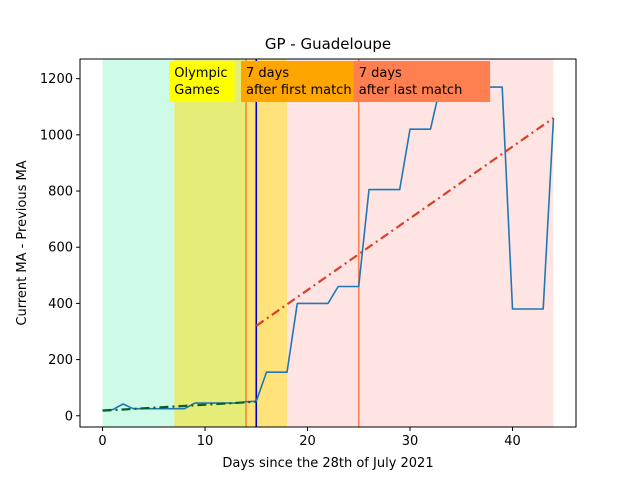  Describe the element at coordinates (411, 90) in the screenshot. I see `annotation-text-2-1: after last match` at that location.